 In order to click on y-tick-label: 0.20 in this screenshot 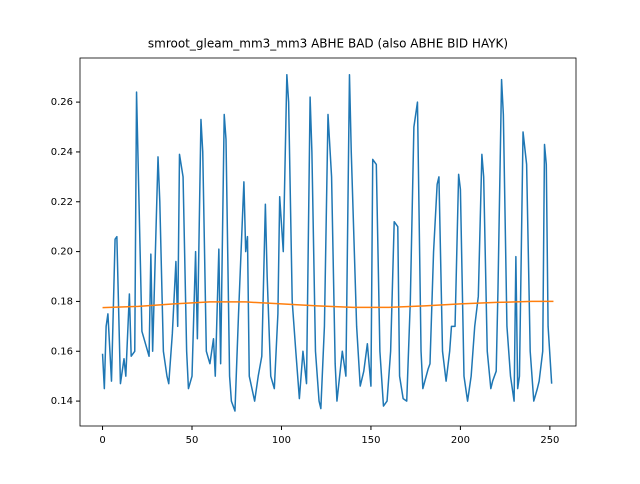, I will do `click(62, 252)`.